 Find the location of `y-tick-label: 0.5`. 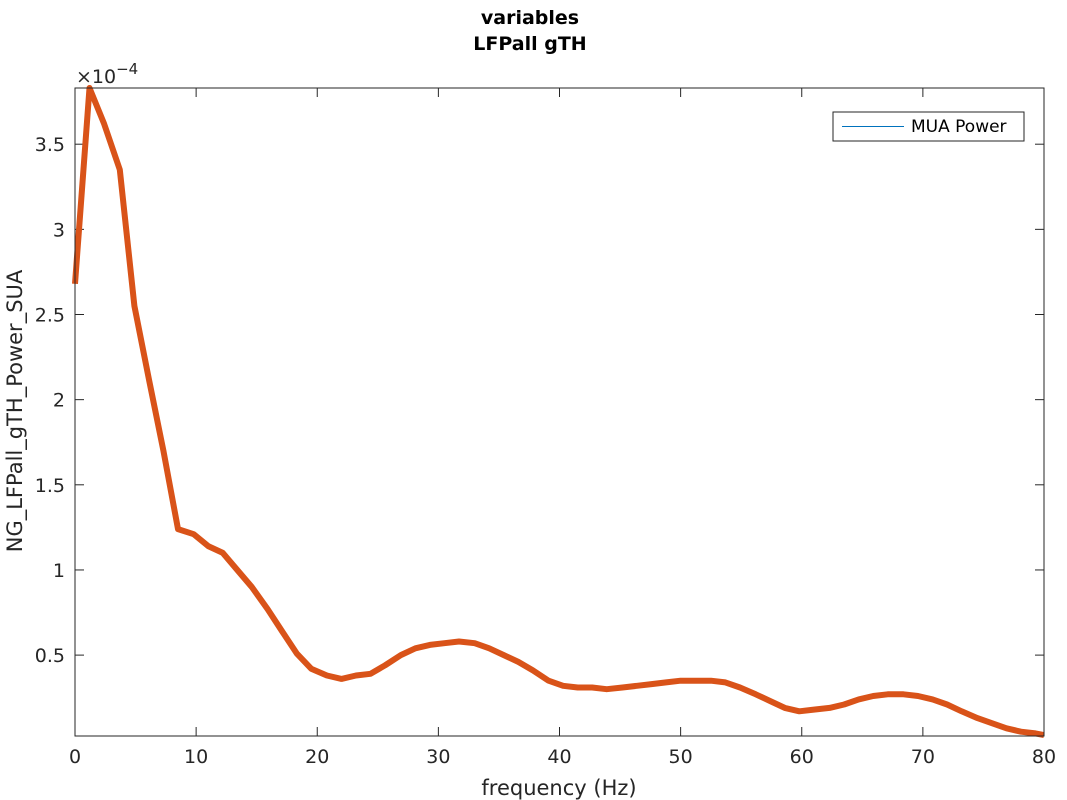

y-tick-label: 0.5 is located at coordinates (50, 656).